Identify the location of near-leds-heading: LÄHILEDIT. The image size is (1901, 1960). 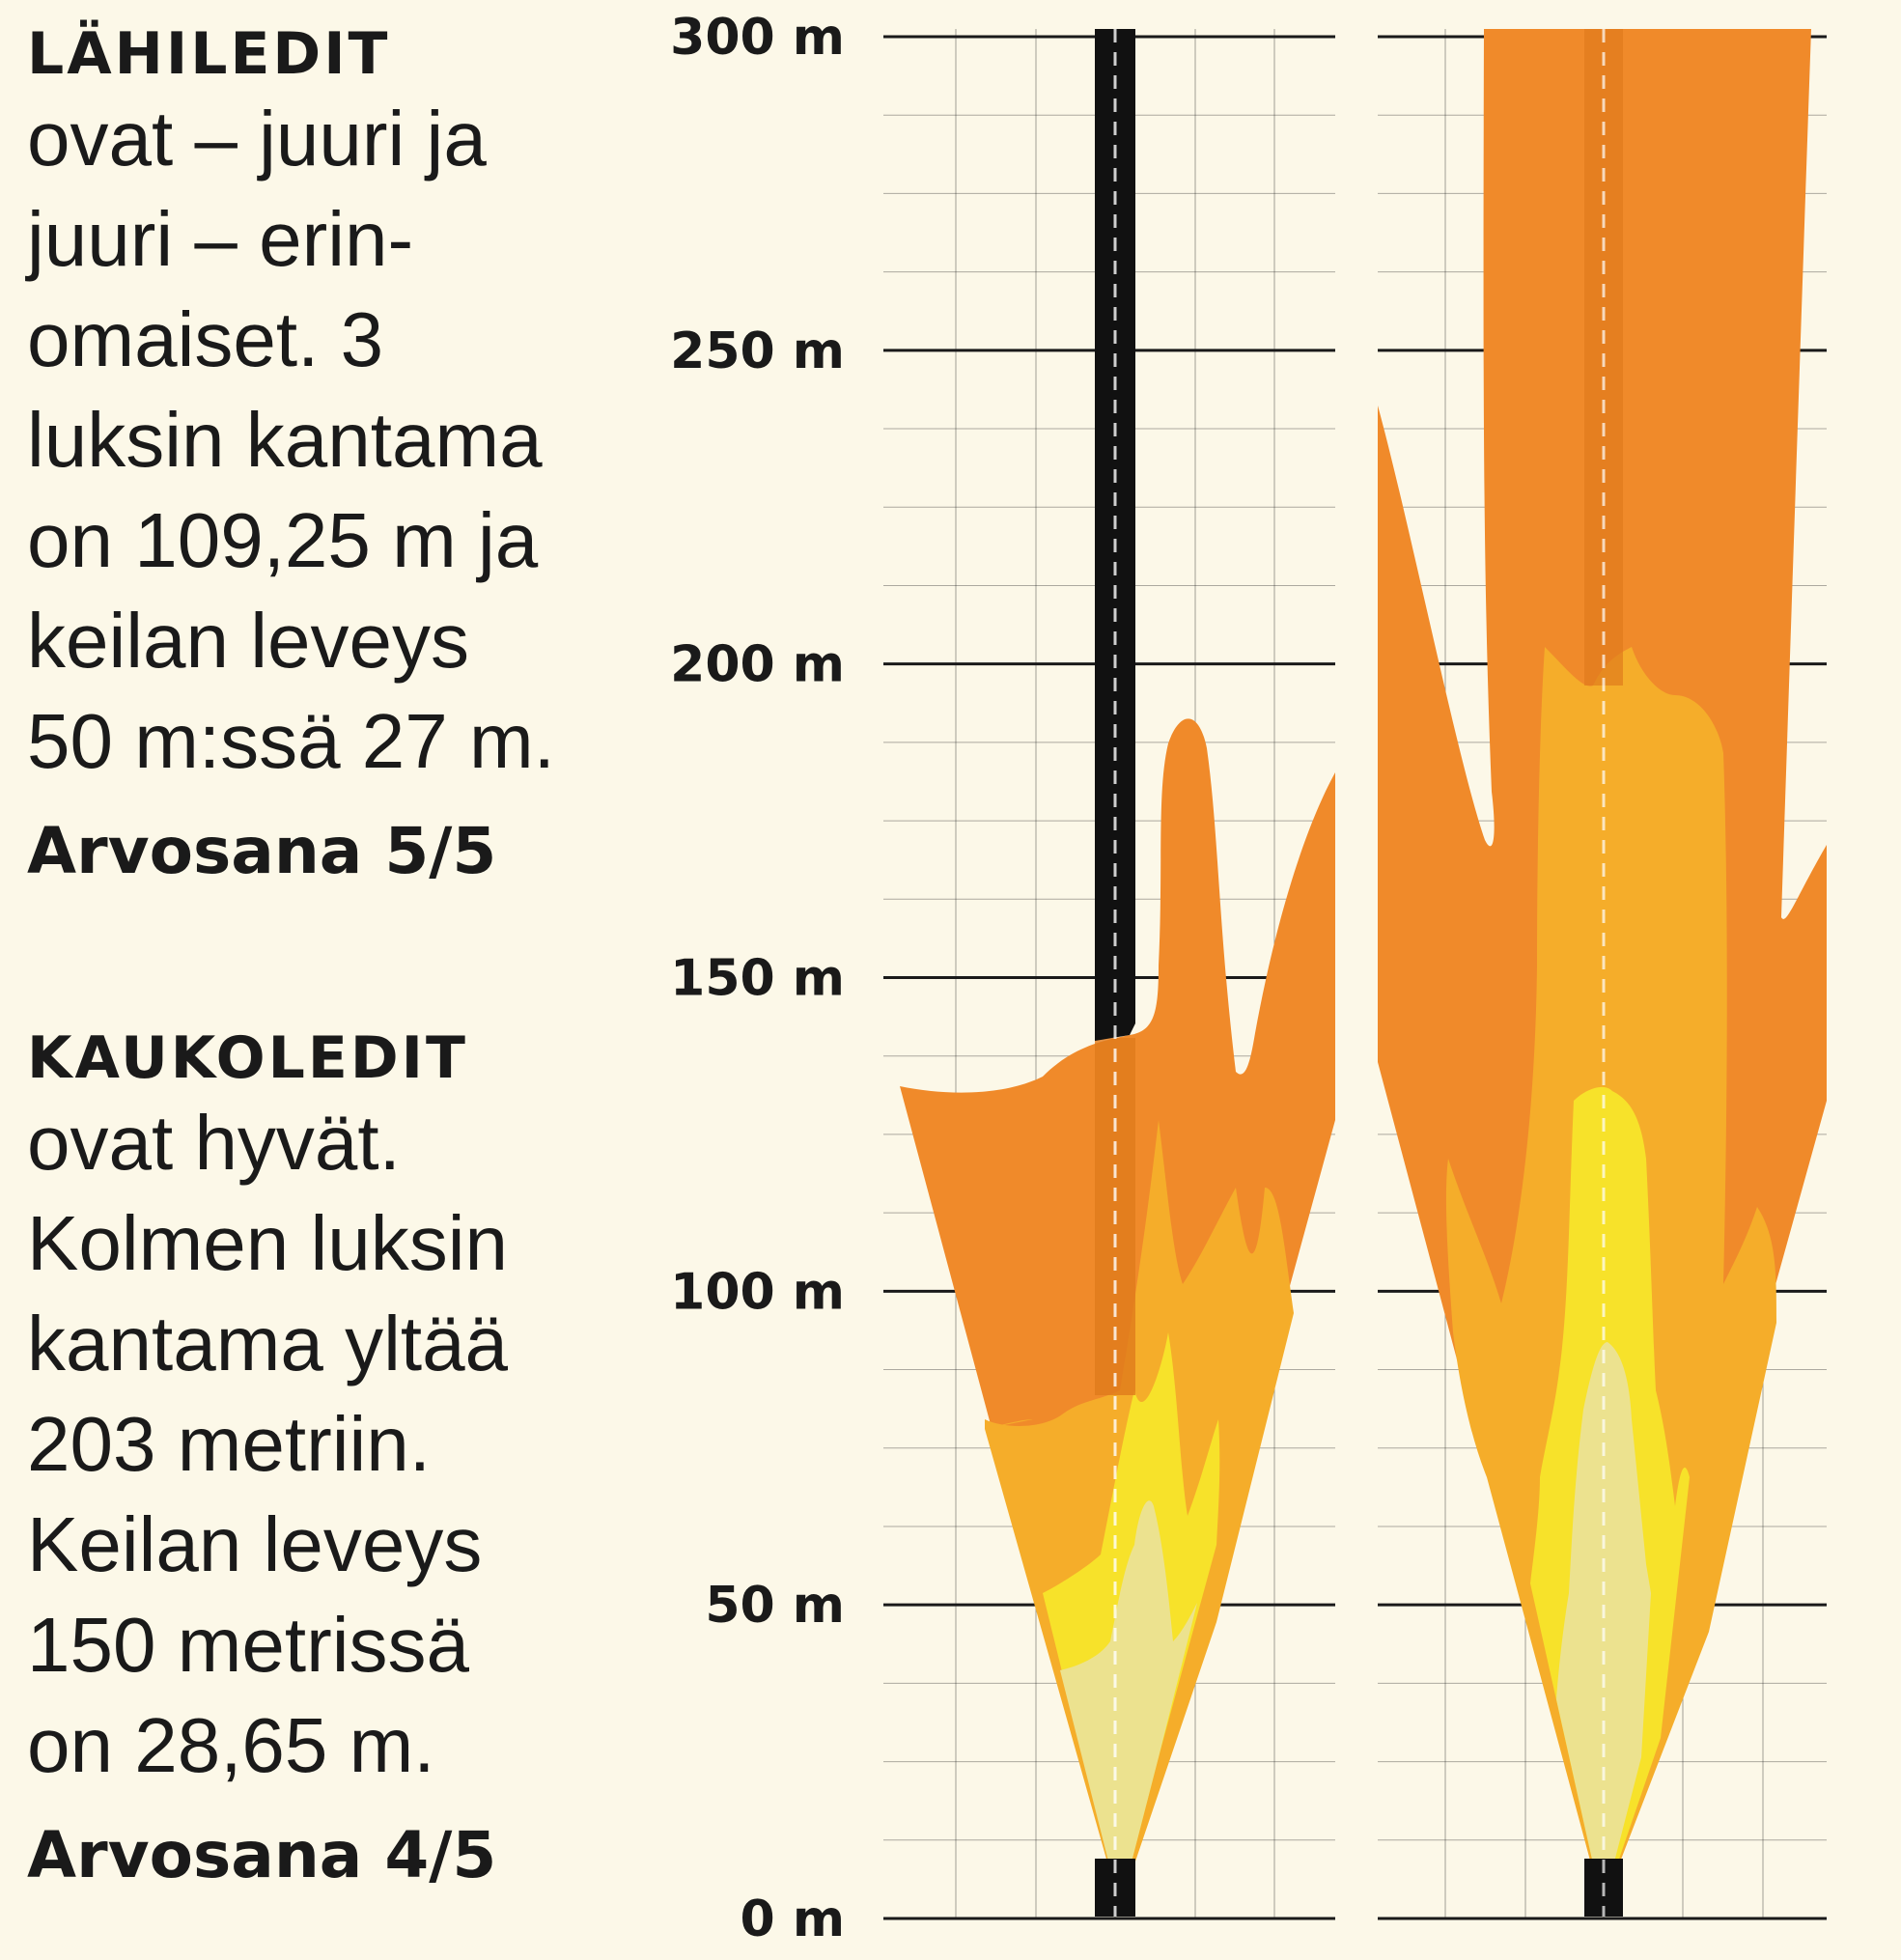
(209, 54).